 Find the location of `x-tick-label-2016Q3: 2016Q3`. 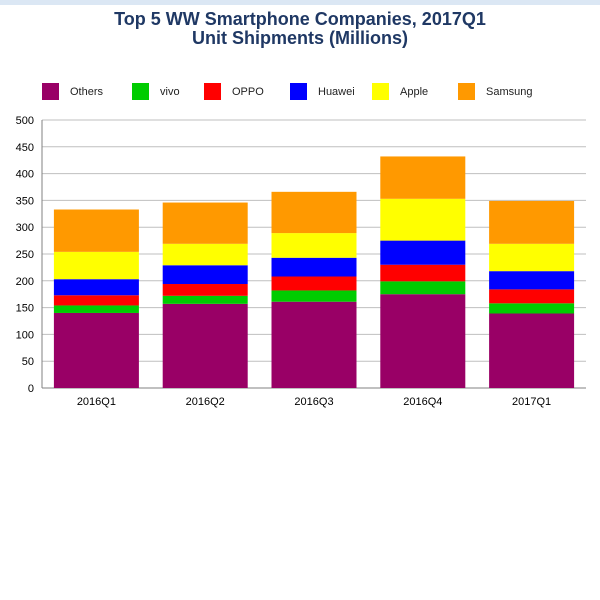

x-tick-label-2016Q3: 2016Q3 is located at coordinates (313, 402).